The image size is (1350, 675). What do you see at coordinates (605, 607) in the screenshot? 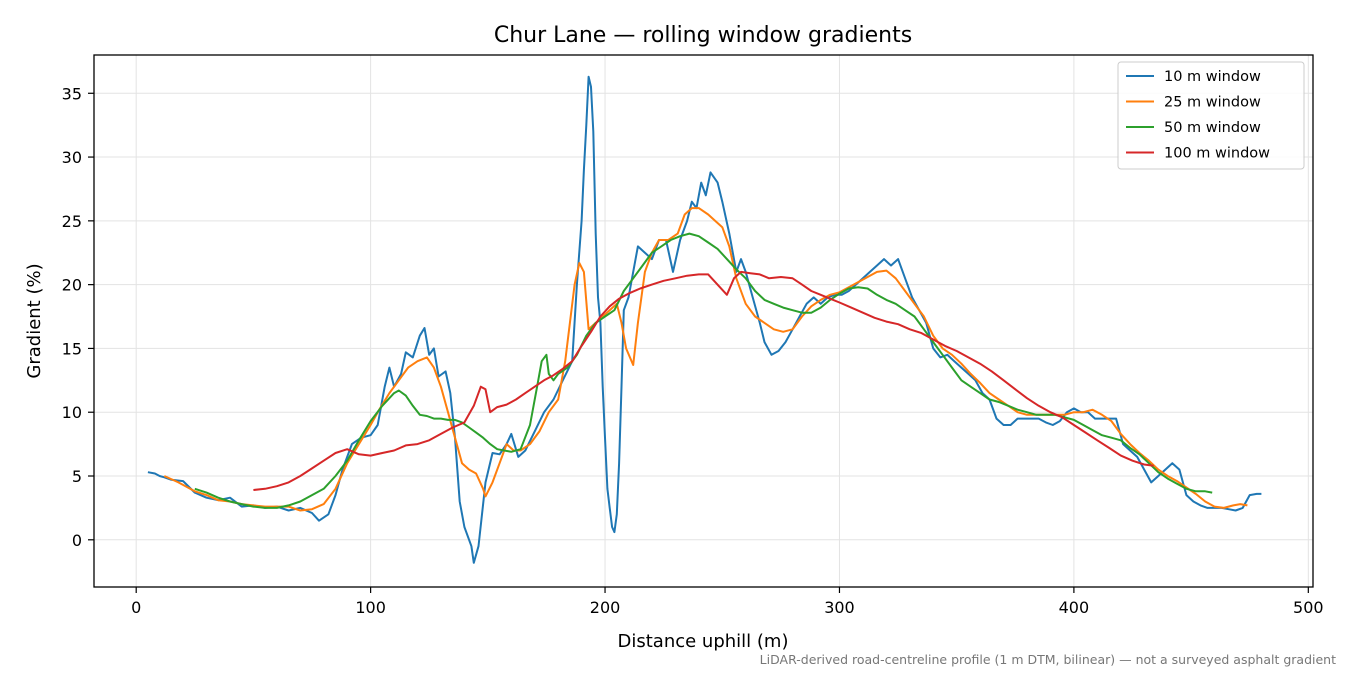
I see `x-tick-label: 200` at bounding box center [605, 607].